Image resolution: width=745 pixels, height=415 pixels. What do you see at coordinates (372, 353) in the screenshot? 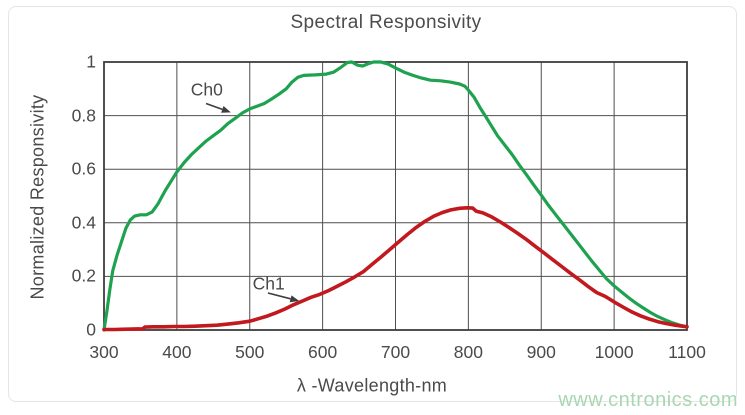
I see `x-axis-ticks: 300 400 500 600 700 800 900 1000 1100` at bounding box center [372, 353].